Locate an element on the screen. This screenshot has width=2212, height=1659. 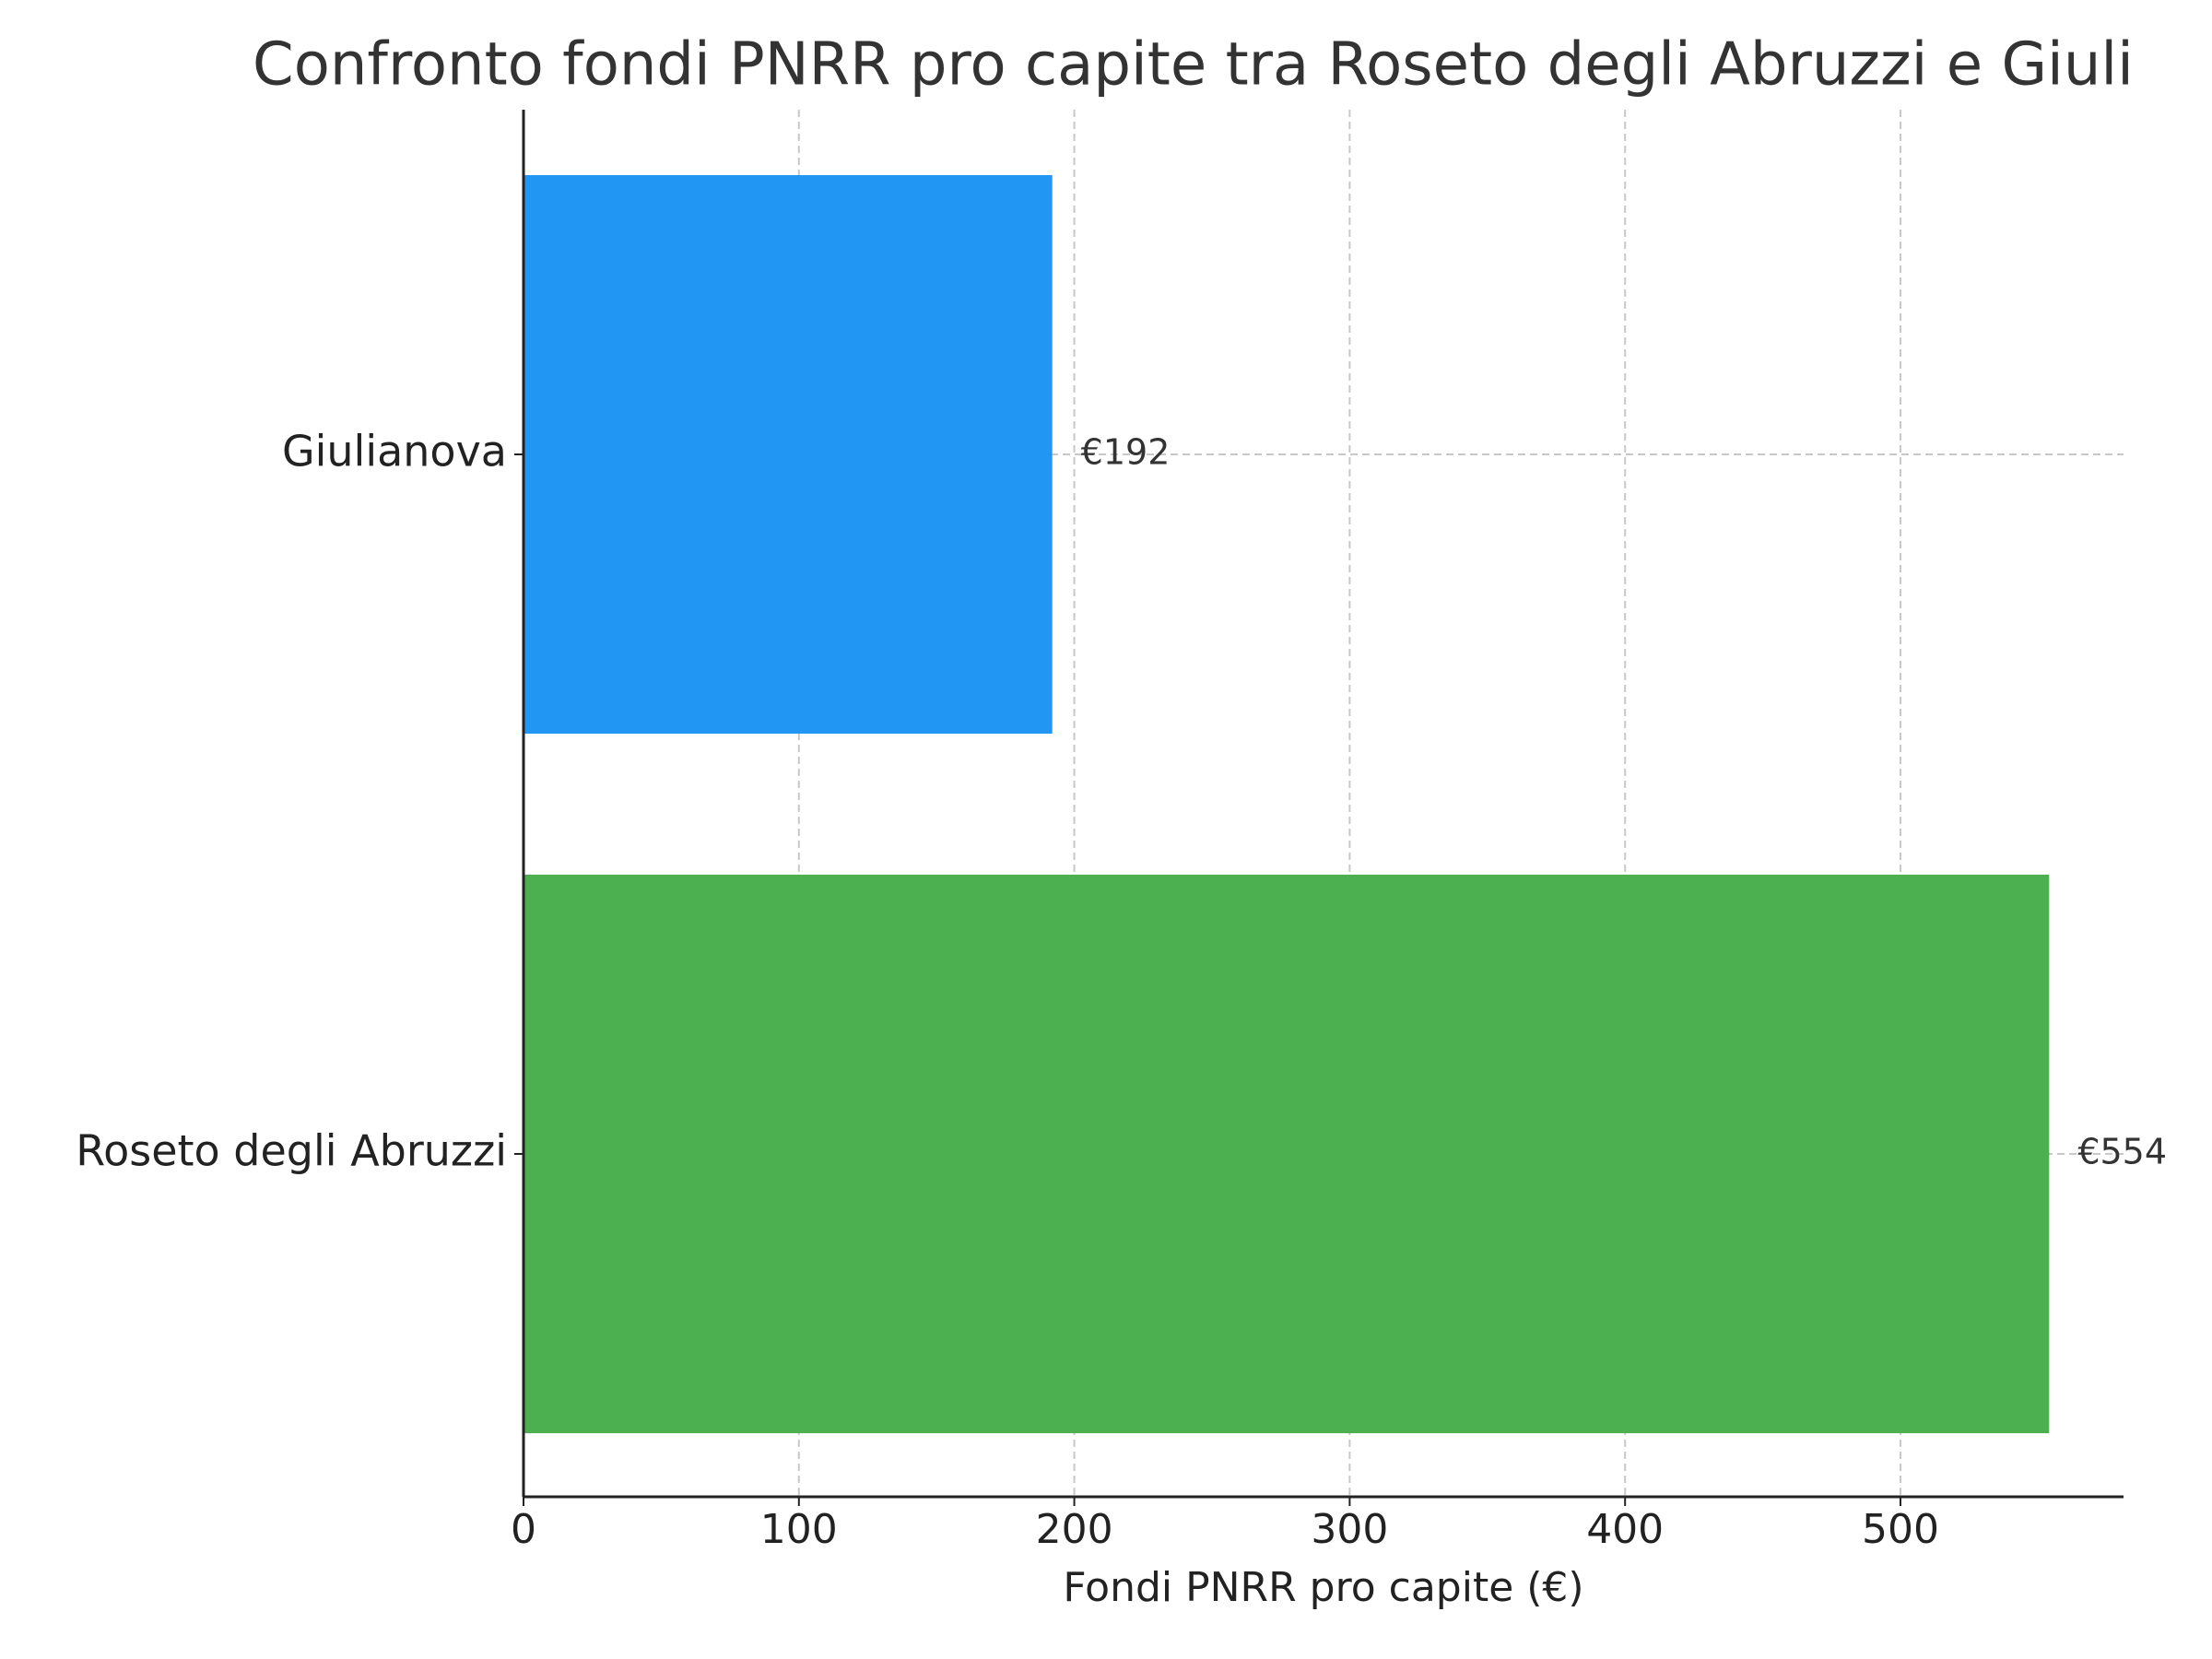
x-axis-label: Fondi PNRR pro capite (€) is located at coordinates (1323, 1587).